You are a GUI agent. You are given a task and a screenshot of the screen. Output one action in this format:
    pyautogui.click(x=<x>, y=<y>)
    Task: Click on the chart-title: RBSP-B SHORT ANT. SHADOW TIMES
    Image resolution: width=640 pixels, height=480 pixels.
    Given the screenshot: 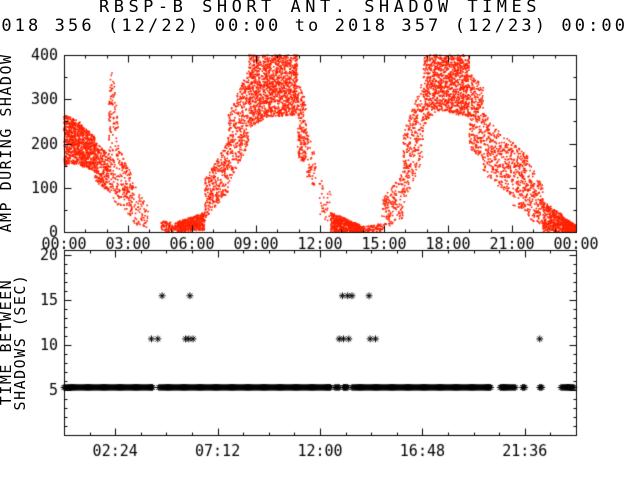 What is the action you would take?
    pyautogui.click(x=320, y=8)
    